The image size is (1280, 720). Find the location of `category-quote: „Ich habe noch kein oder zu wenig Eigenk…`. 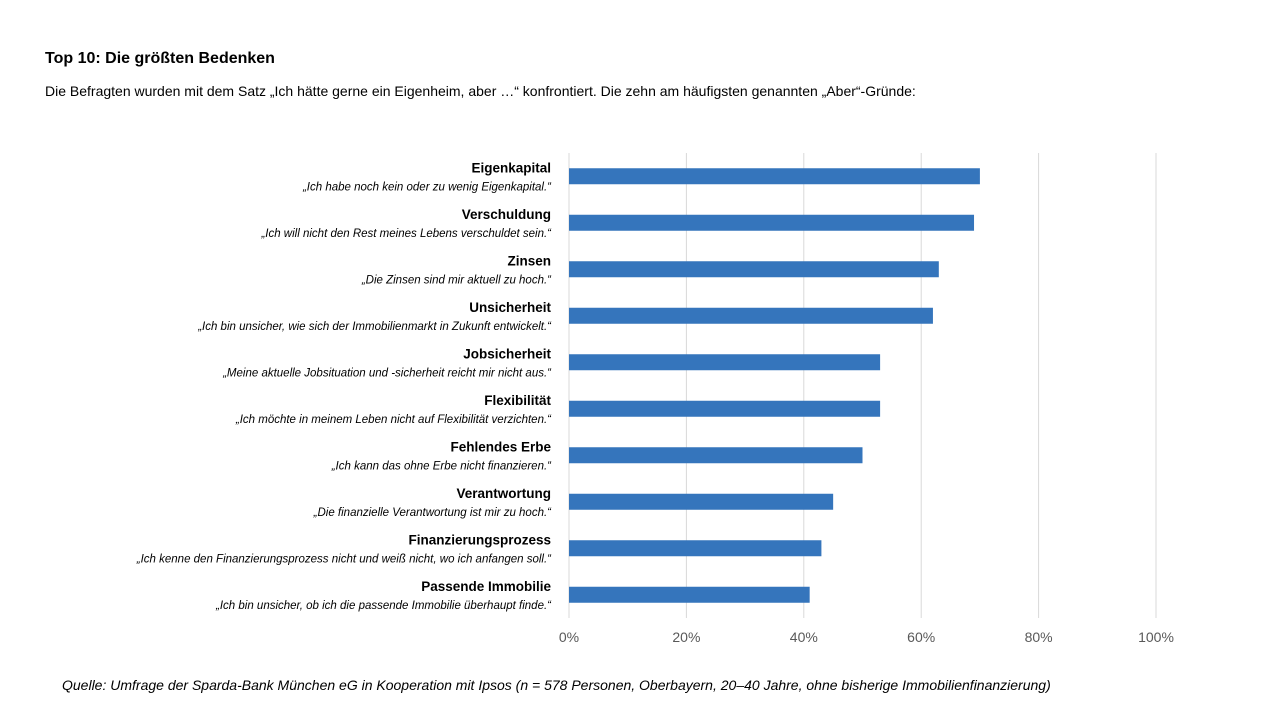

category-quote: „Ich habe noch kein oder zu wenig Eigenk… is located at coordinates (427, 187).